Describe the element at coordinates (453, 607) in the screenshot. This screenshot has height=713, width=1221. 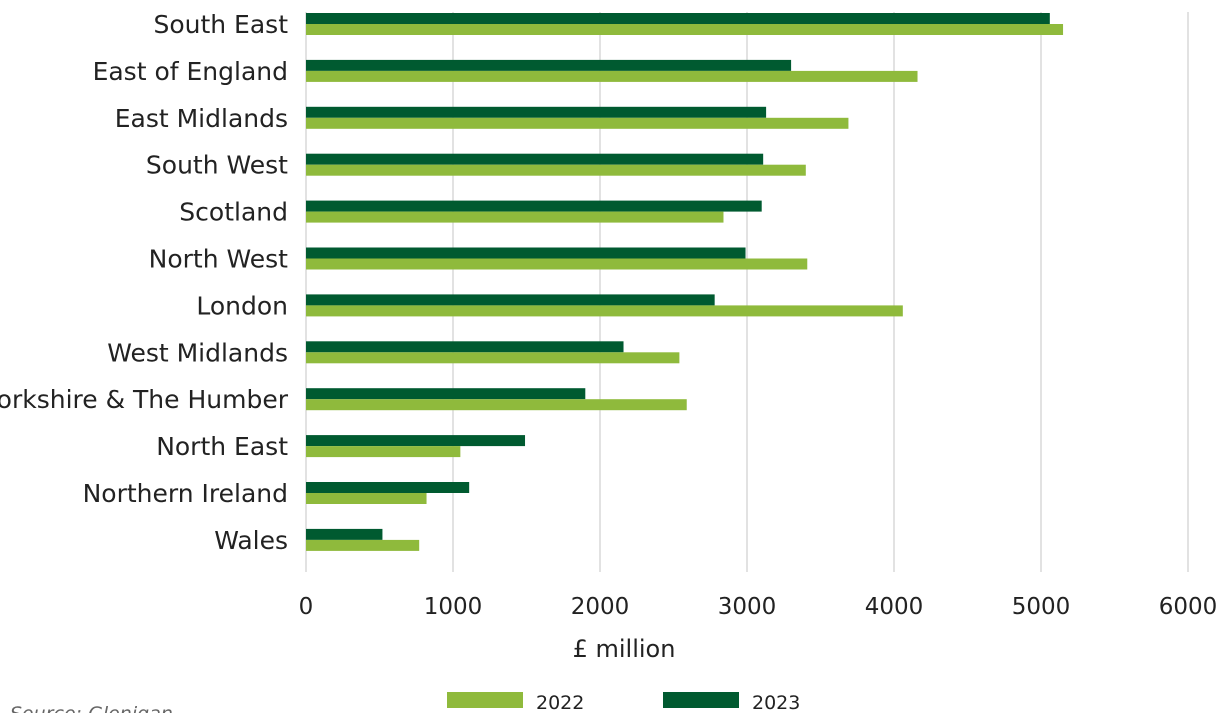
I see `x-tick-label: 1000` at that location.